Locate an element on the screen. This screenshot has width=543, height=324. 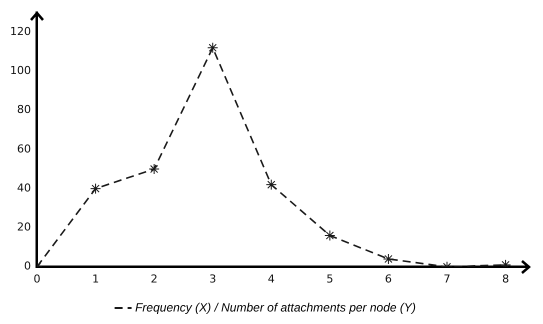
y-tick-label: 100 is located at coordinates (20, 71).